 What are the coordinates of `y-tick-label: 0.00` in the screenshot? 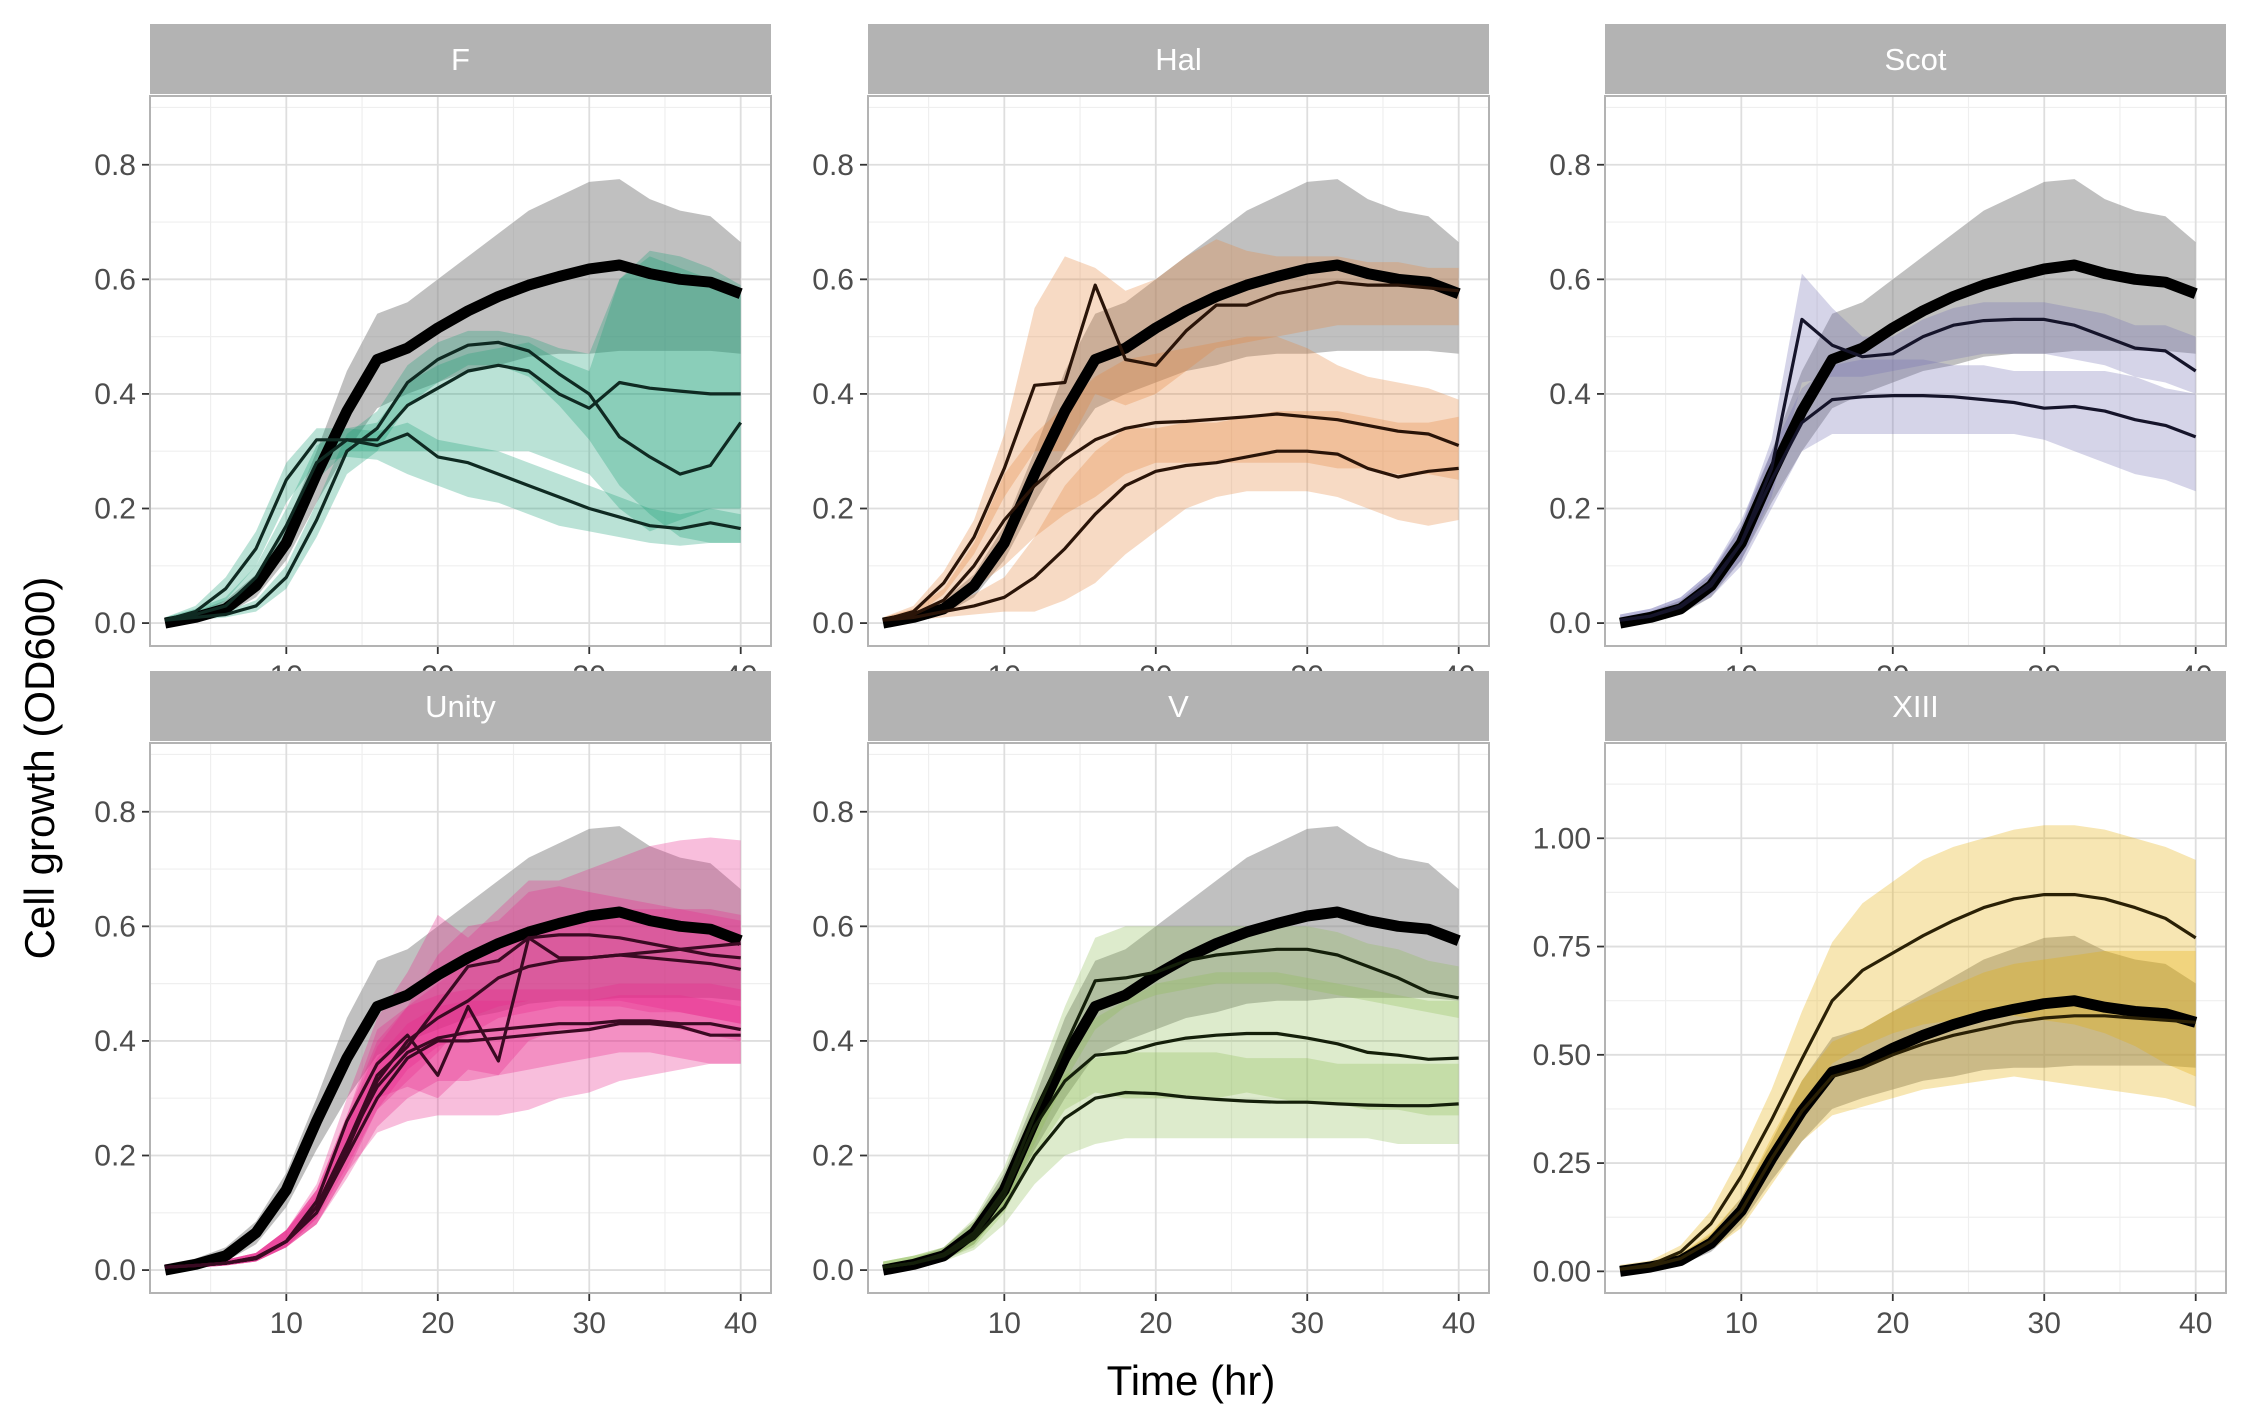 It's located at (1562, 1271).